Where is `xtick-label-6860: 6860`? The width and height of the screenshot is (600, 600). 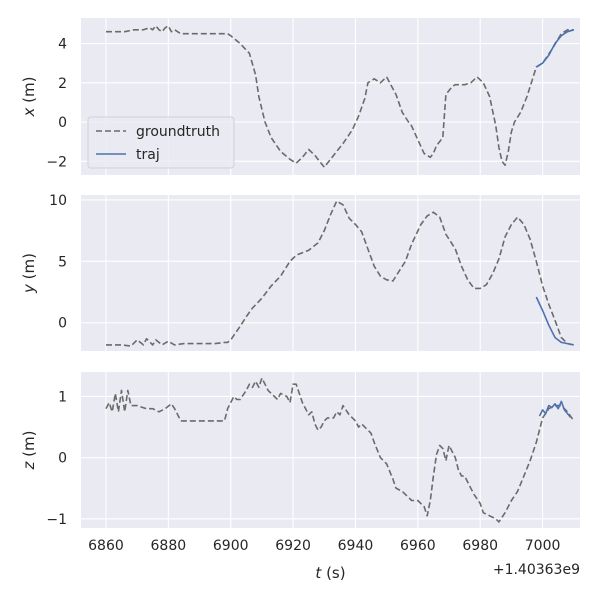
xtick-label-6860: 6860 is located at coordinates (106, 546).